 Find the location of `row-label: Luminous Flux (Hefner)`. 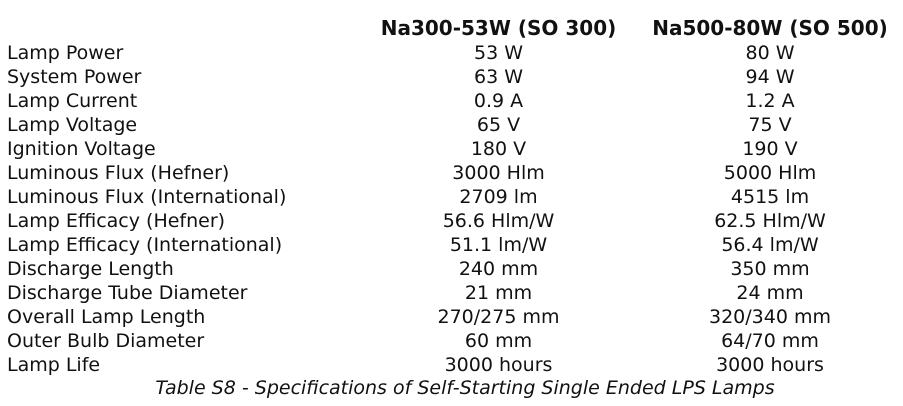

row-label: Luminous Flux (Hefner) is located at coordinates (118, 173).